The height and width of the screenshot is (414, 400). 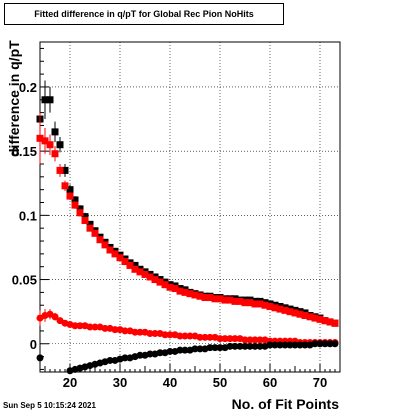 What do you see at coordinates (49, 405) in the screenshot?
I see `timestamp: Sun Sep 5 10:15:24 2021` at bounding box center [49, 405].